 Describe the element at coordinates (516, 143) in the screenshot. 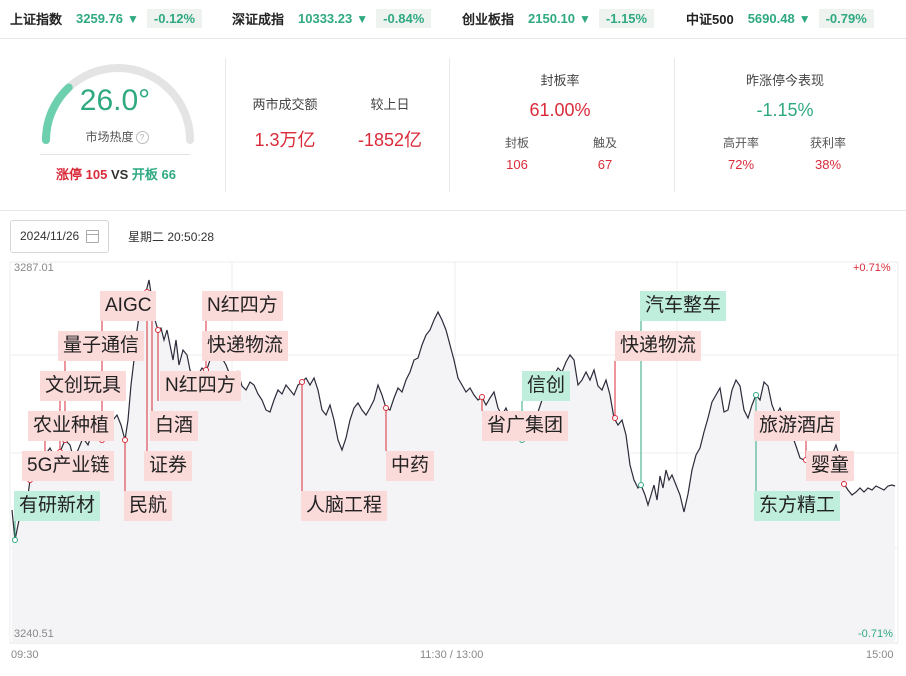

I see `sealed-label: 封板` at that location.